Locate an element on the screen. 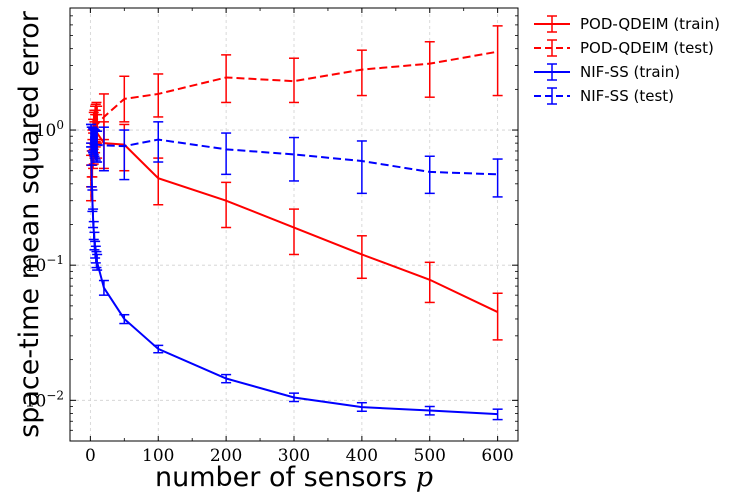 Image resolution: width=729 pixels, height=497 pixels. legend-label: POD-QDEIM (test) is located at coordinates (647, 48).